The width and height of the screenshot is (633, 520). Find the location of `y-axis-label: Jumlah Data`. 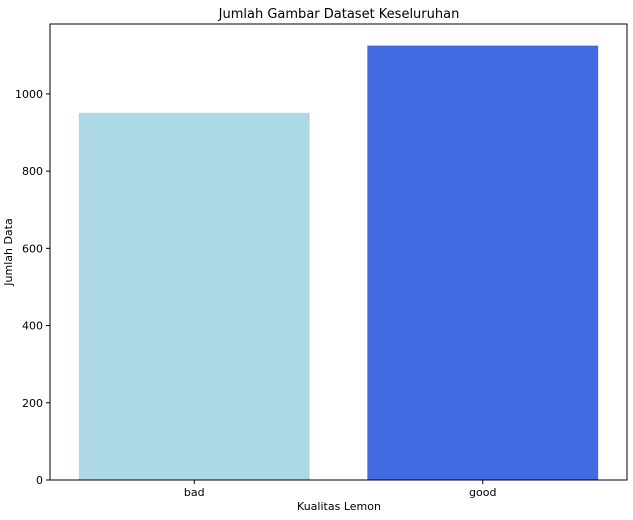

y-axis-label: Jumlah Data is located at coordinates (8, 252).